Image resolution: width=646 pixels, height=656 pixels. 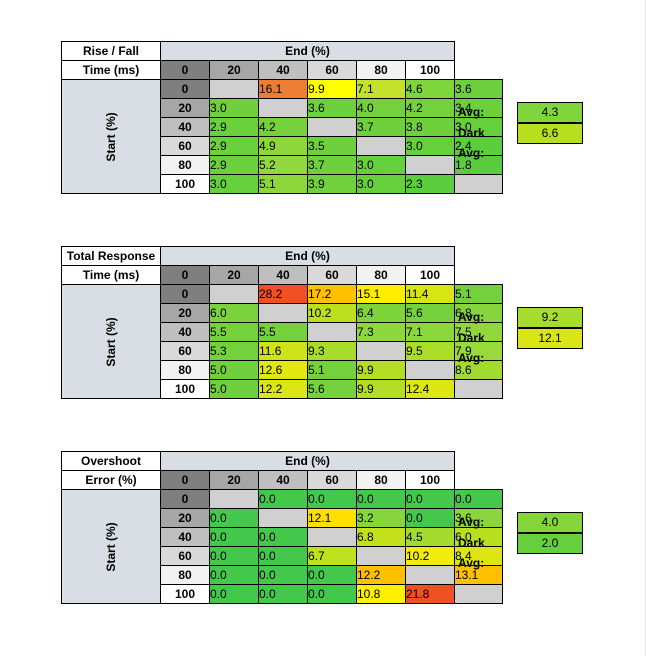 What do you see at coordinates (111, 480) in the screenshot?
I see `table-title-line2: Error (%)` at bounding box center [111, 480].